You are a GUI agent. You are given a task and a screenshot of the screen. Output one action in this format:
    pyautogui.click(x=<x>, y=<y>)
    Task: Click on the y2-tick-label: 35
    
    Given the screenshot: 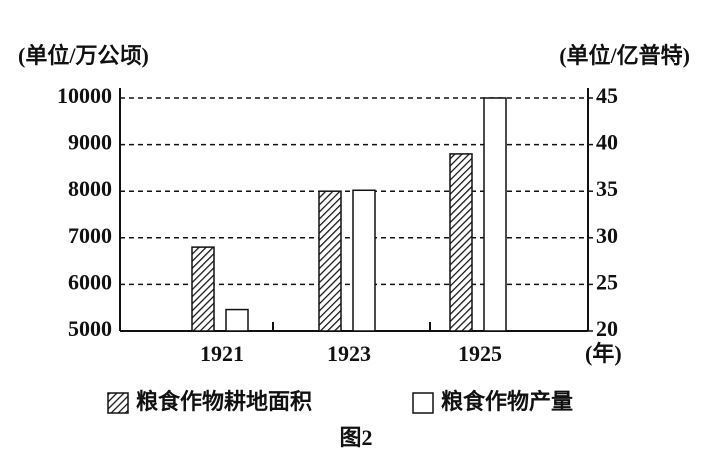 What is the action you would take?
    pyautogui.click(x=607, y=188)
    